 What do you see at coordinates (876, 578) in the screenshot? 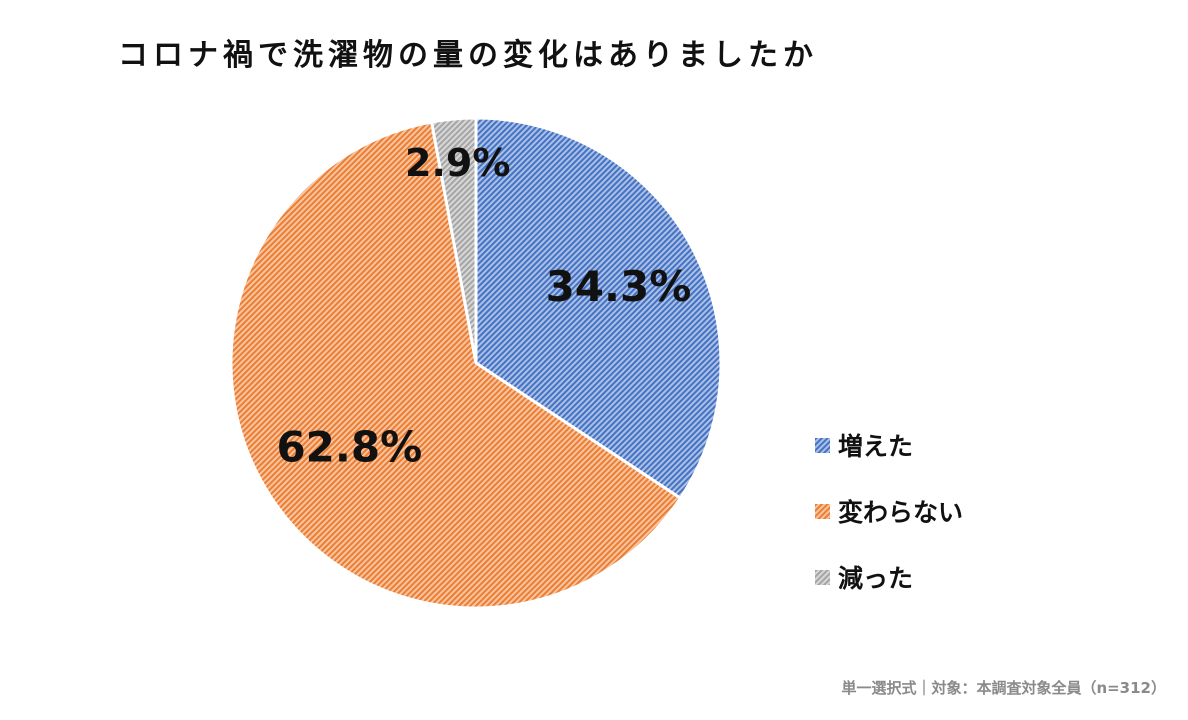
I see `legend-label: 減った` at bounding box center [876, 578].